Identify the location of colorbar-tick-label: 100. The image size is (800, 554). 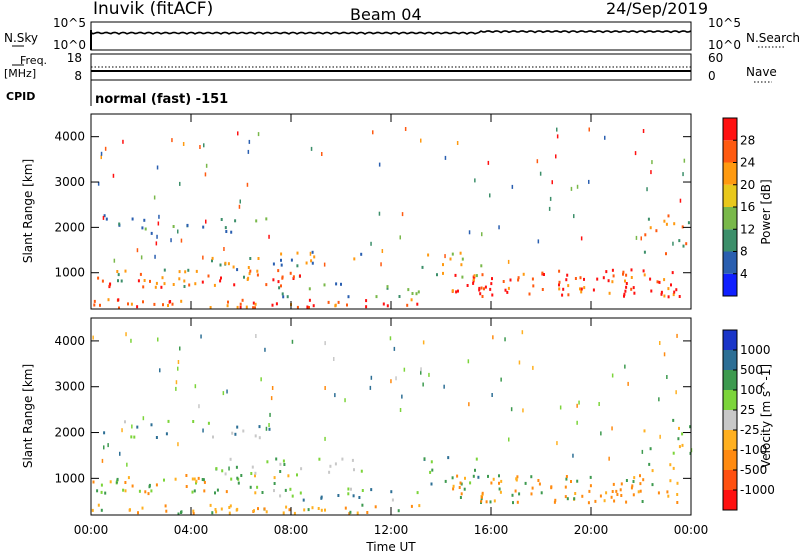
(751, 390).